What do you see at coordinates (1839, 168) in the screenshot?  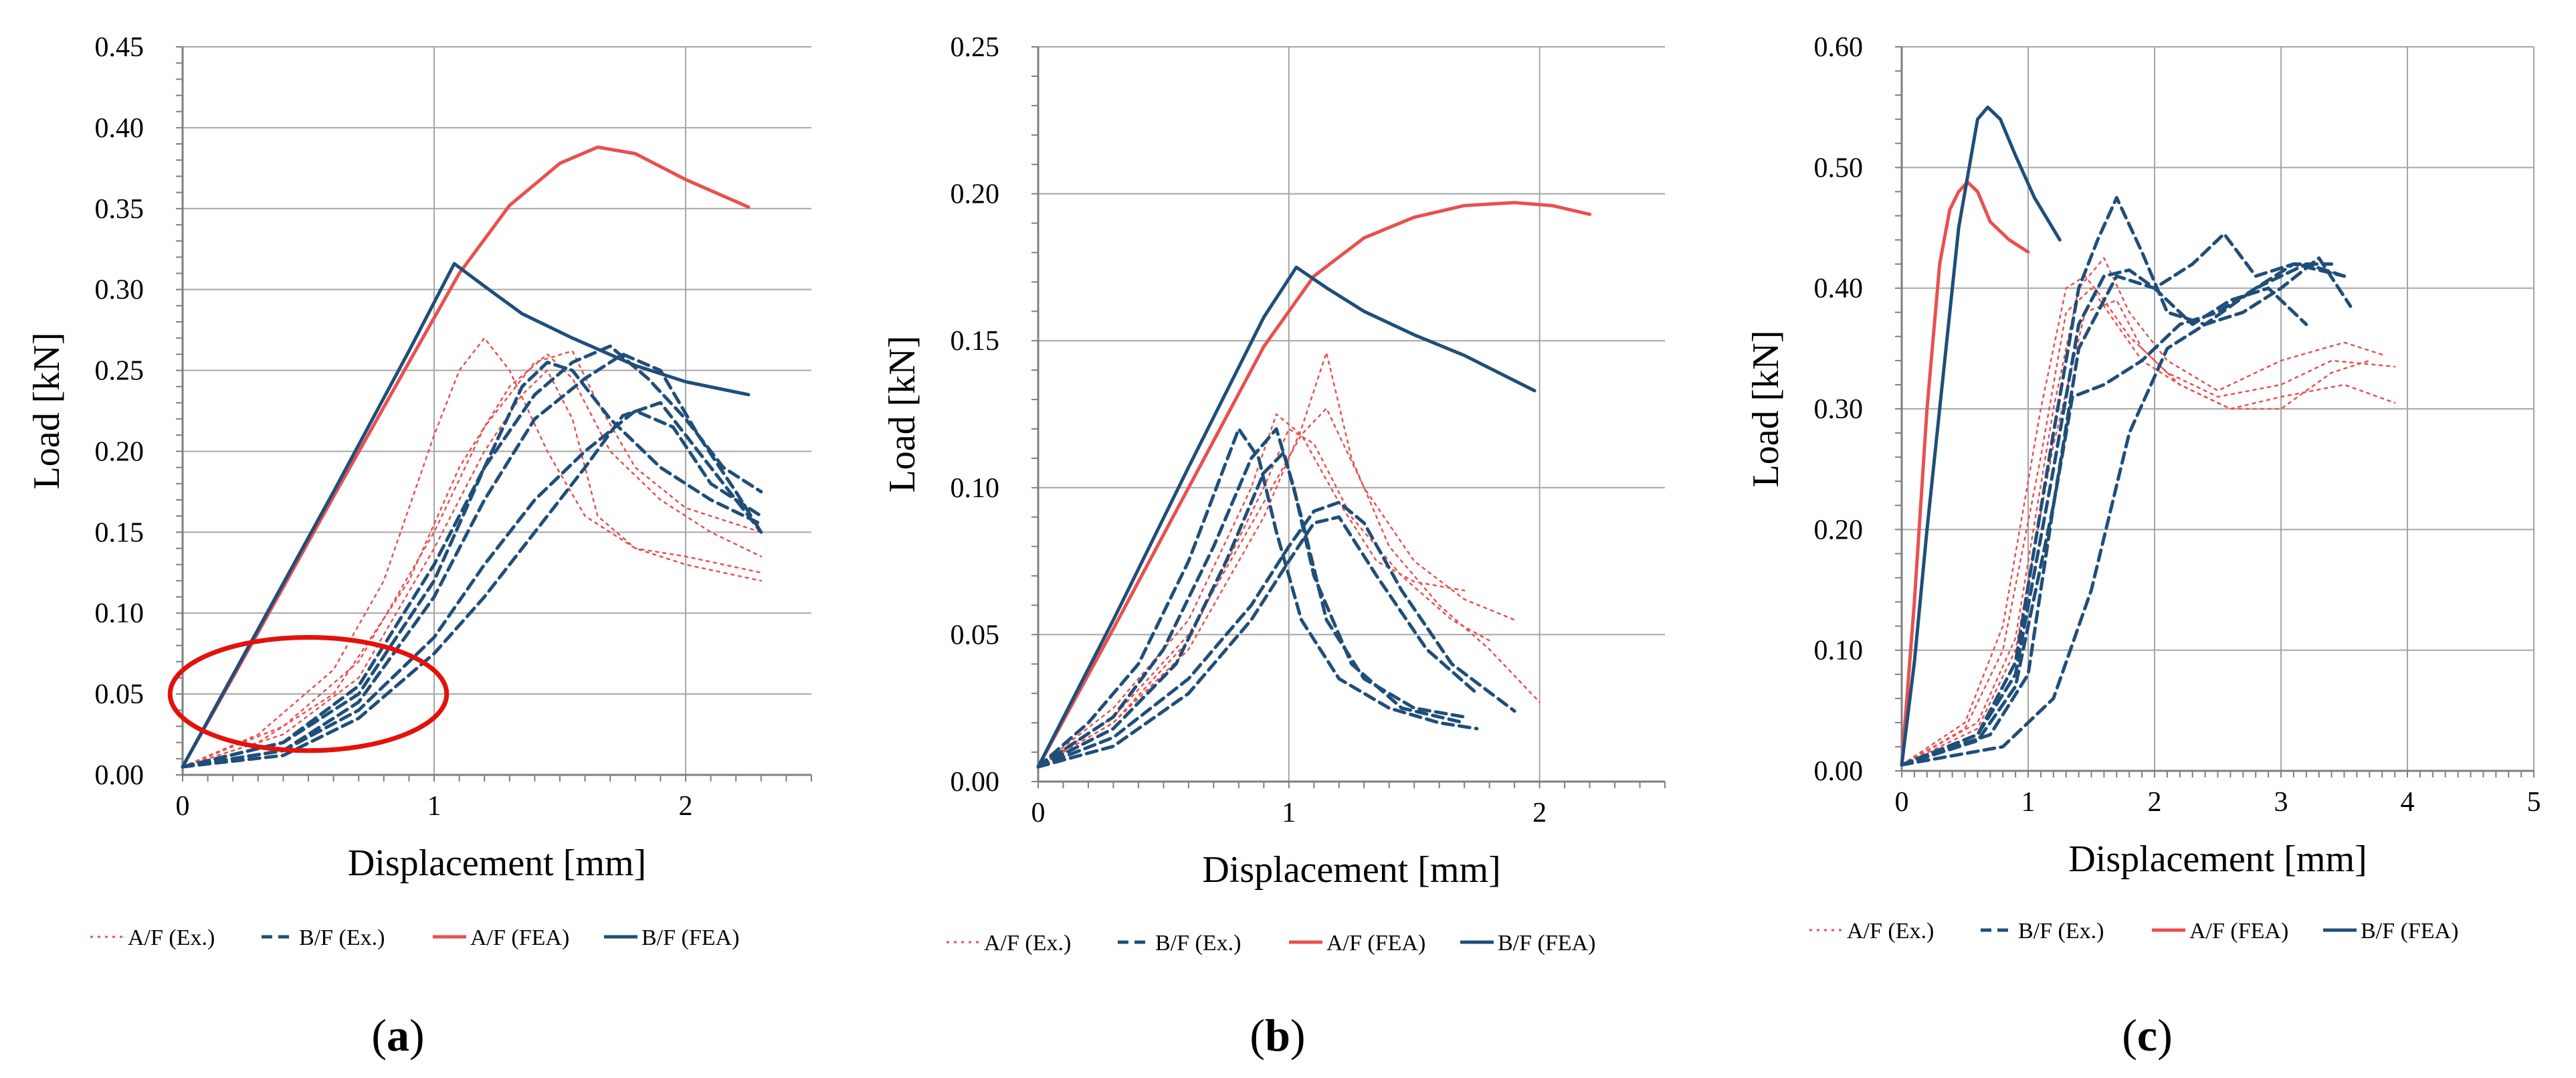 I see `y-tick-label: 0.50` at bounding box center [1839, 168].